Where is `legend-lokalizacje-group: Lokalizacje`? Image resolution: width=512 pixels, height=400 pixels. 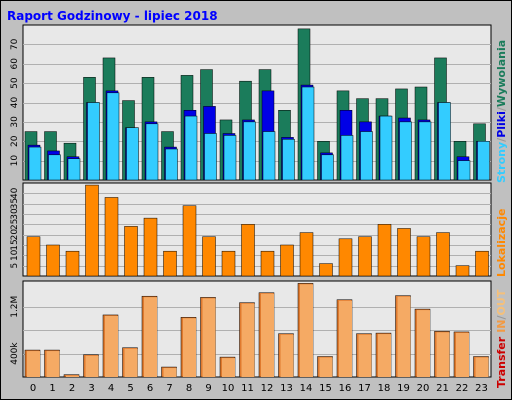 legend-lokalizacje-group: Lokalizacje is located at coordinates (501, 243).